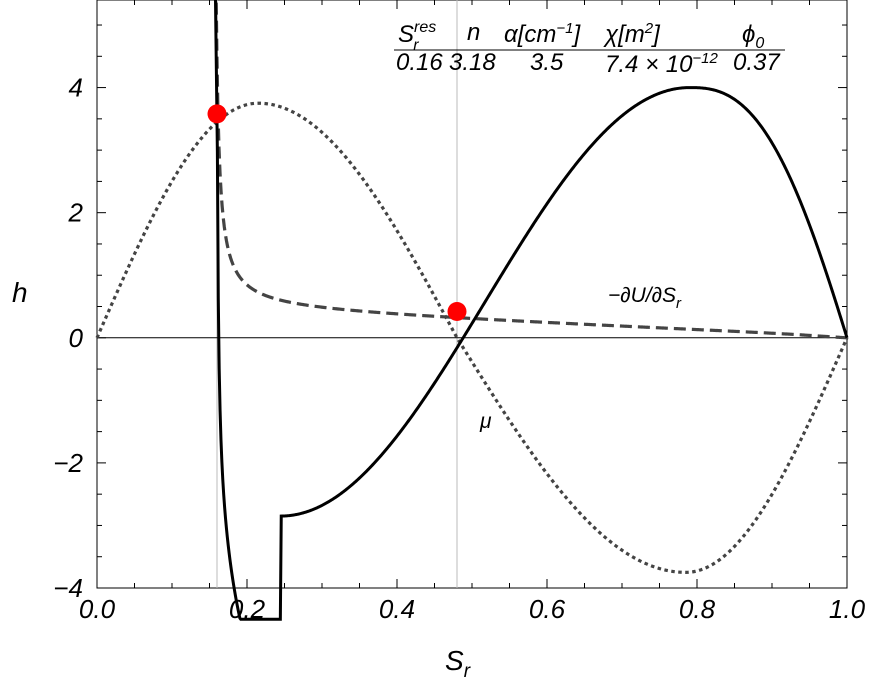 The width and height of the screenshot is (872, 682). I want to click on param-header-sres-main: S, so click(406, 34).